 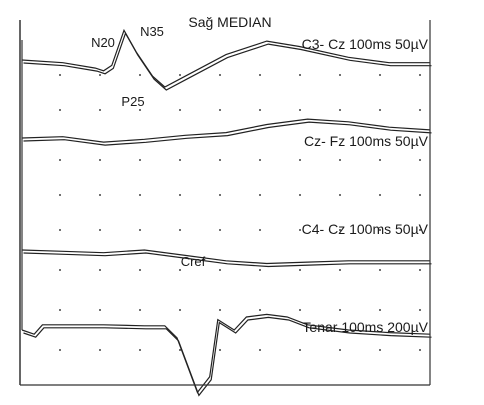 What do you see at coordinates (365, 44) in the screenshot?
I see `trace-label-c3-cz: C3- Cz 100ms 50µV` at bounding box center [365, 44].